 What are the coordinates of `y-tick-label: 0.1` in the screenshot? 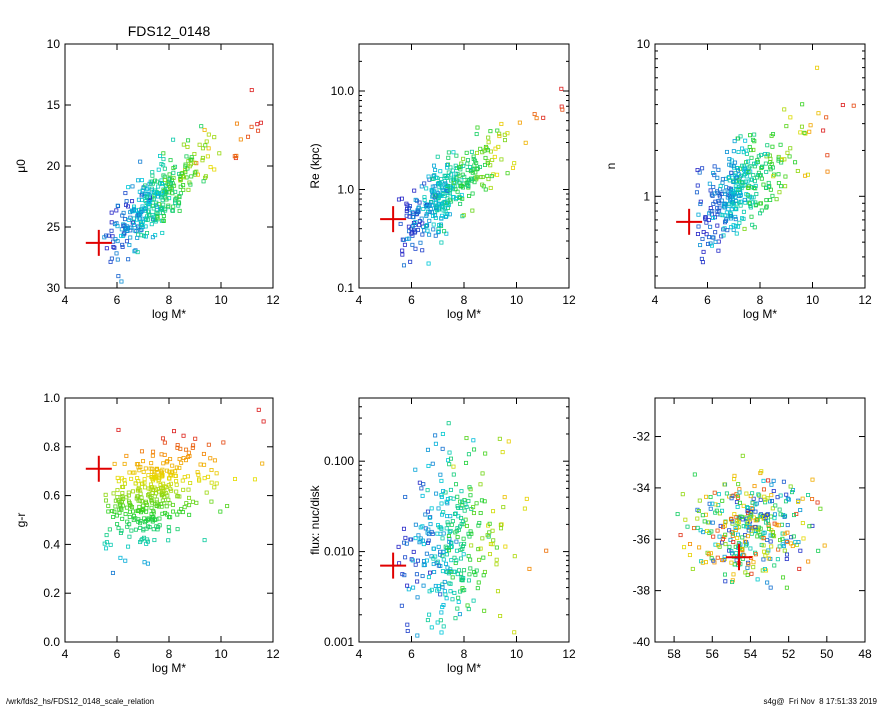 It's located at (345, 288).